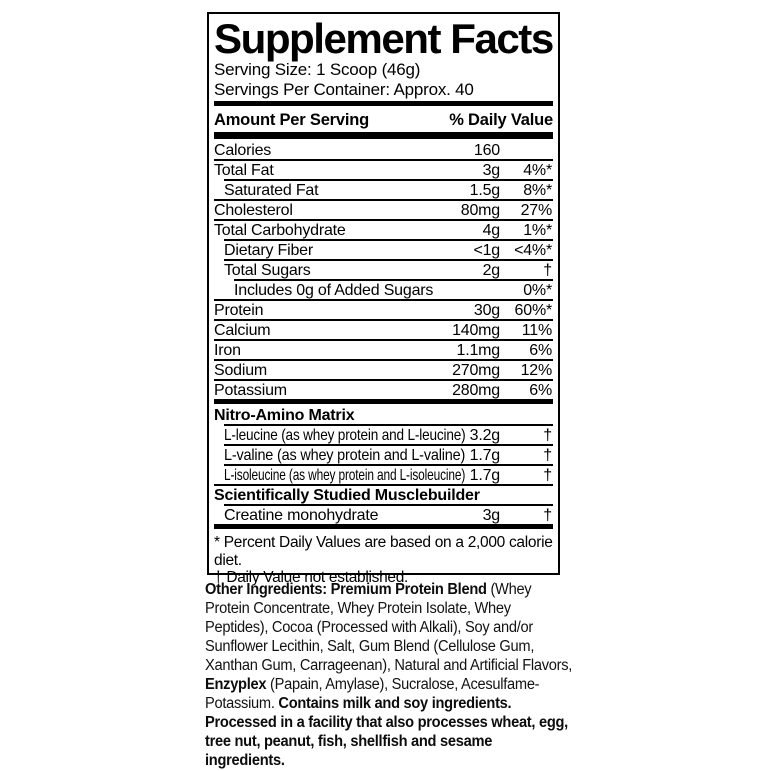 Image resolution: width=771 pixels, height=771 pixels. Describe the element at coordinates (501, 120) in the screenshot. I see `daily-value-header: % Daily Value` at that location.